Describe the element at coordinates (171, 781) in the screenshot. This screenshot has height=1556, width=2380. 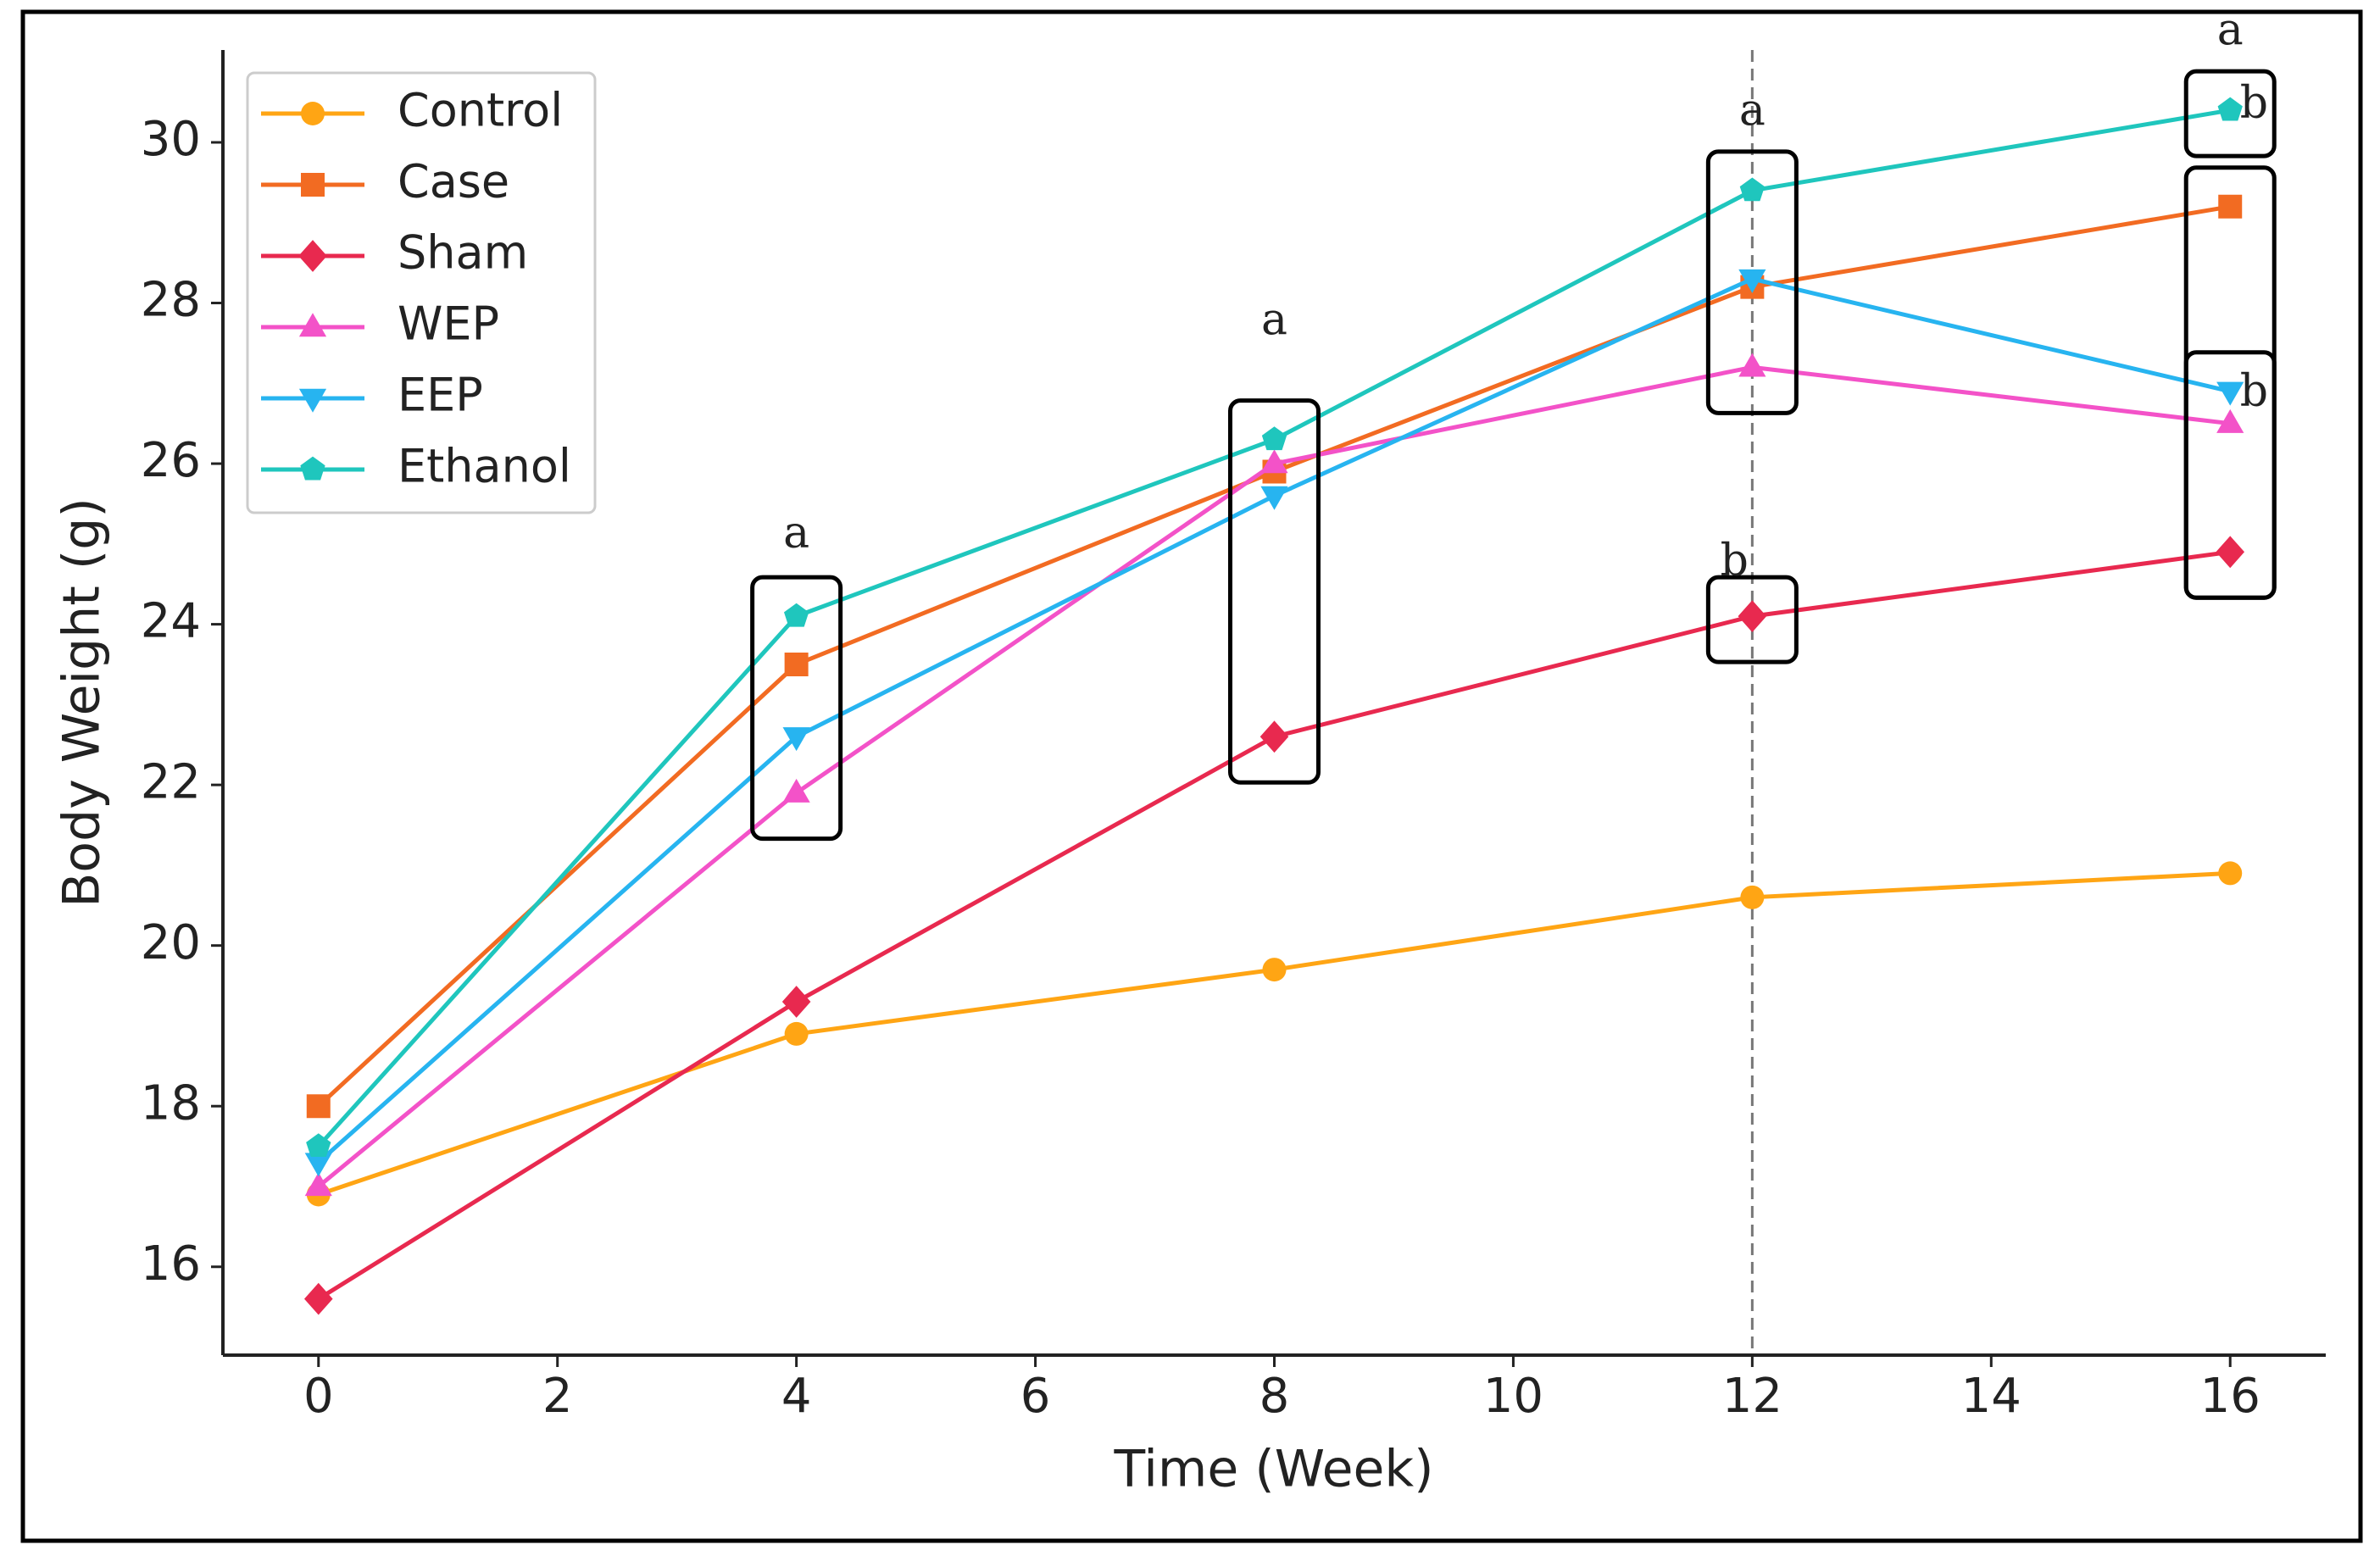
I see `y-tick-label: 22` at that location.